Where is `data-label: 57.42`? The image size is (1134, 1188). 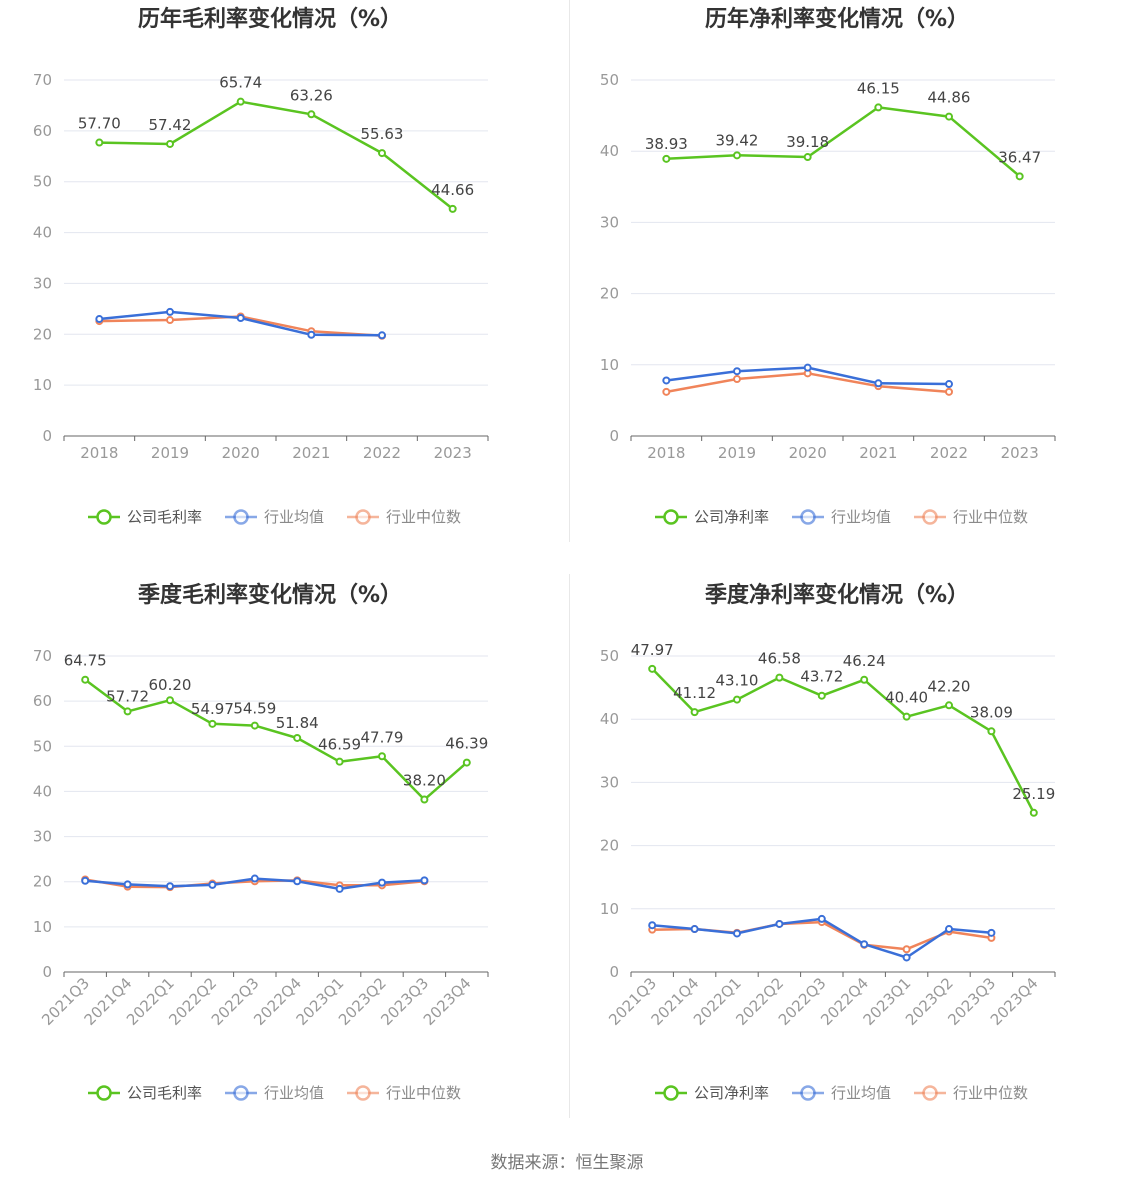 data-label: 57.42 is located at coordinates (170, 125).